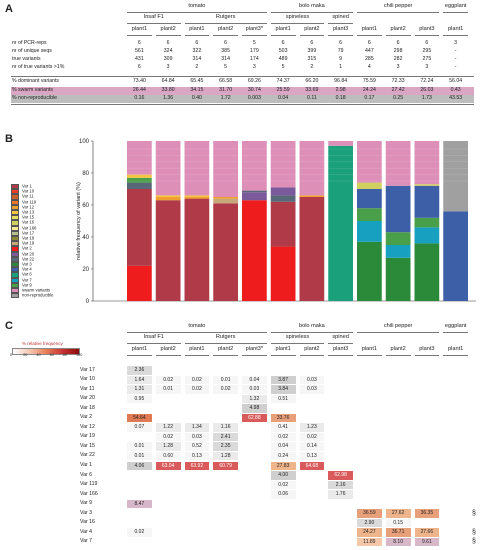  What do you see at coordinates (340, 494) in the screenshot?
I see `heatmap-cell: 1.76` at bounding box center [340, 494].